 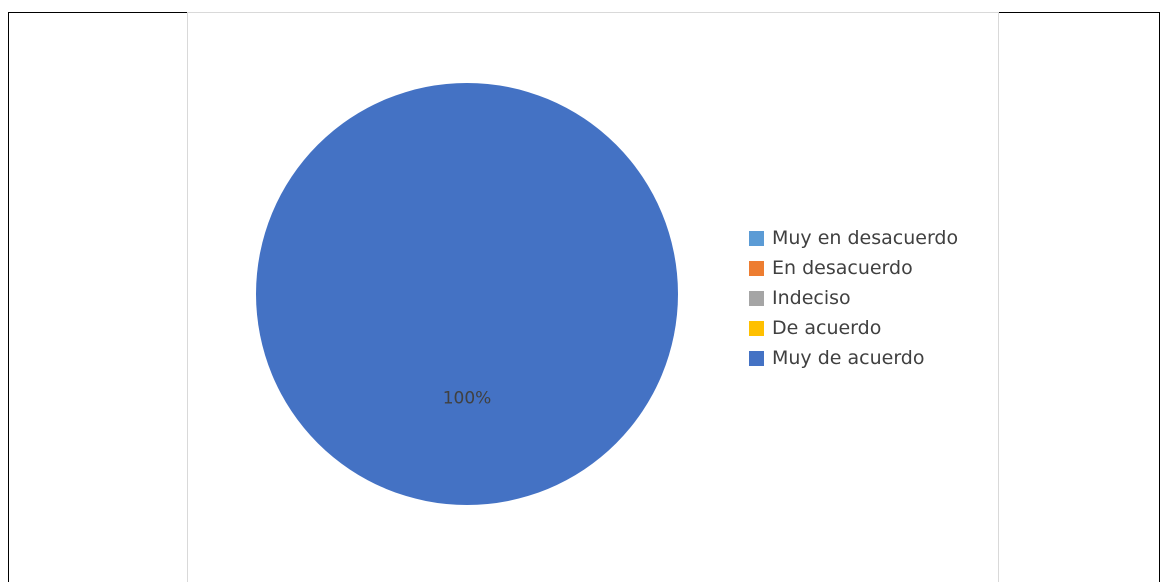 What do you see at coordinates (467, 399) in the screenshot?
I see `data-label-muy-de-acuerdo: 100%` at bounding box center [467, 399].